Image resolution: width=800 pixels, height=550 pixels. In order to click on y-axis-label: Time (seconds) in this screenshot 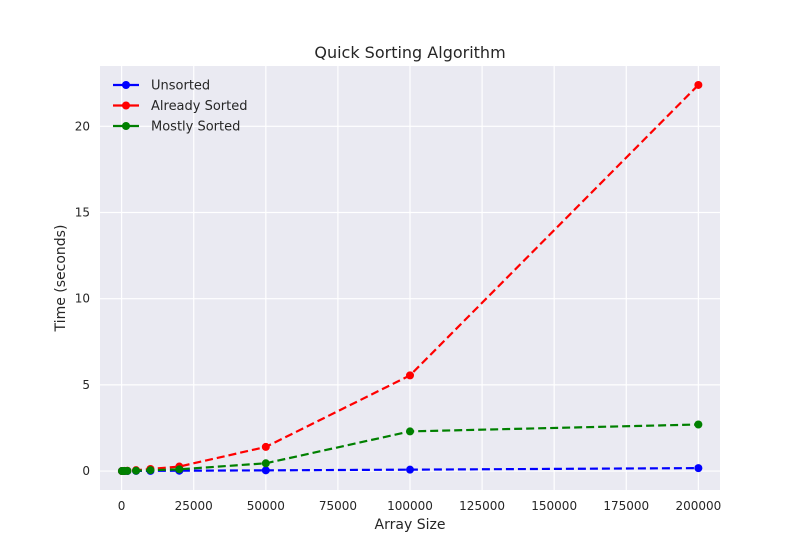, I will do `click(61, 279)`.